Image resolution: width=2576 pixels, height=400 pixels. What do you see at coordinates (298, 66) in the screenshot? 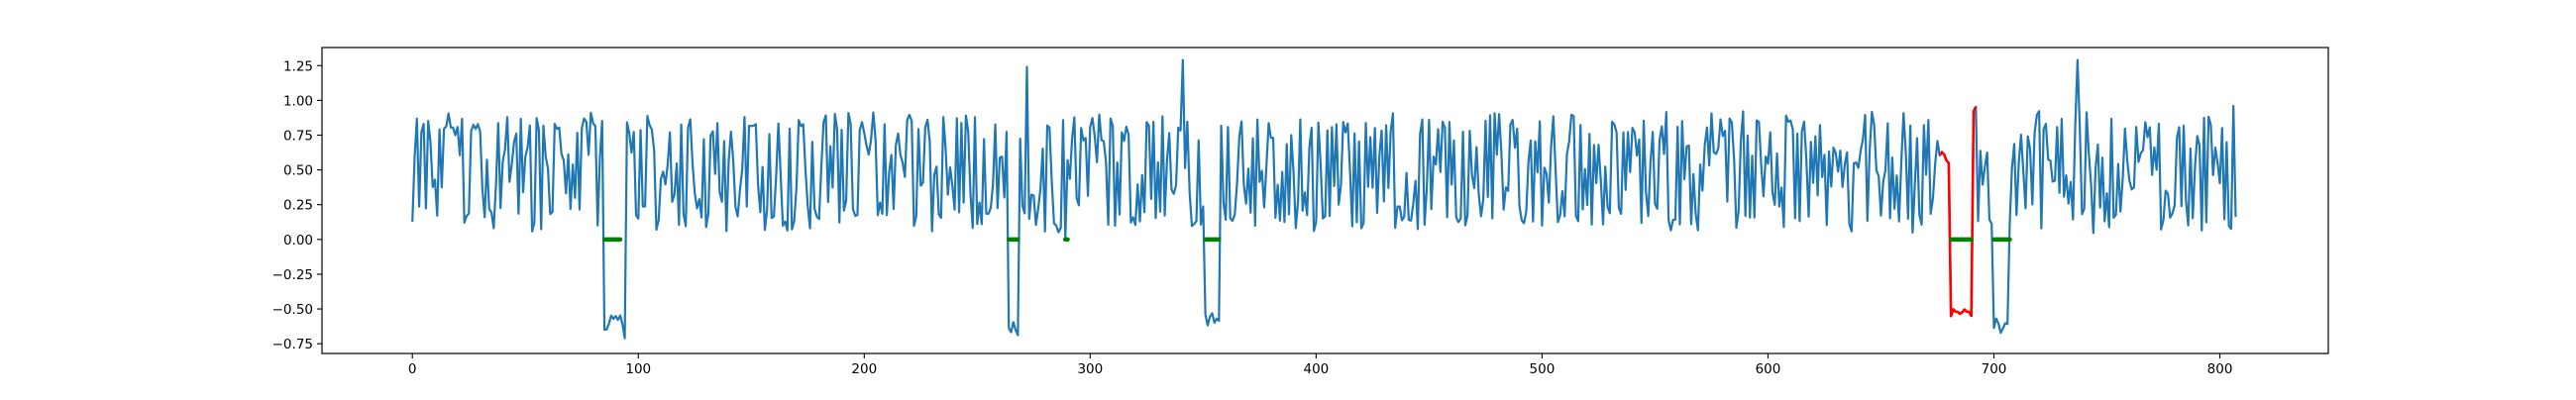
I see `y-tick-label-1.25: 1.25` at bounding box center [298, 66].